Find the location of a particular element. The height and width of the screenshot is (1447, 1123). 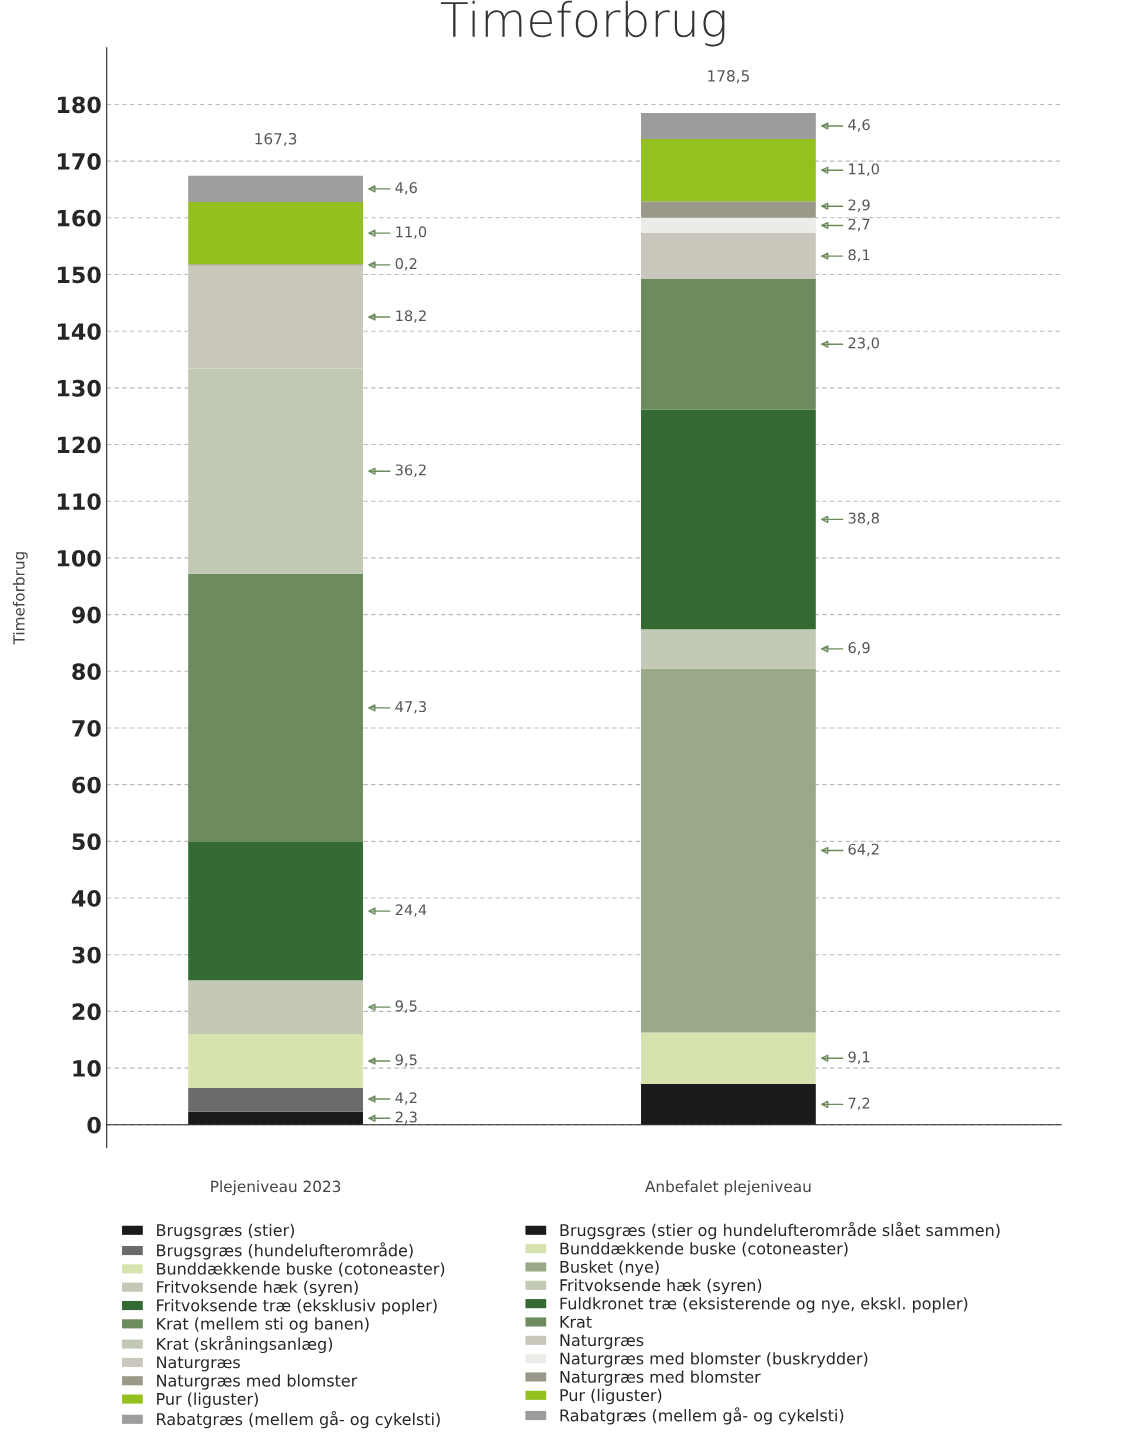

y-tick-label: 0 is located at coordinates (94, 1125).